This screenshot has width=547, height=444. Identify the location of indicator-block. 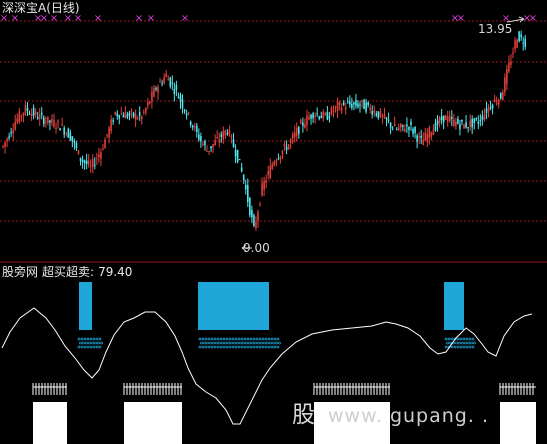
(233, 306).